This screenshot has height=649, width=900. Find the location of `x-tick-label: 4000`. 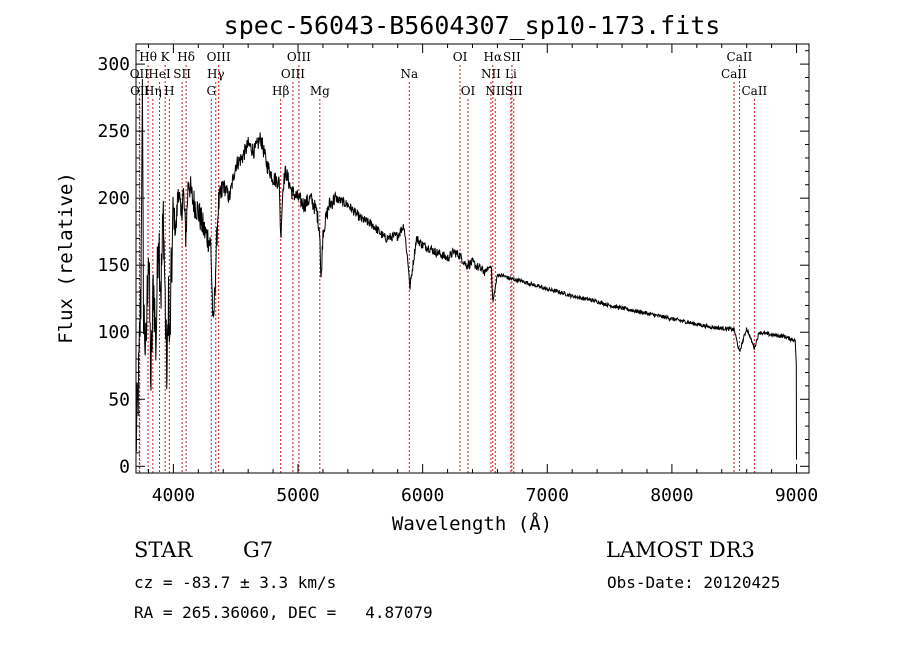

x-tick-label: 4000 is located at coordinates (173, 495).